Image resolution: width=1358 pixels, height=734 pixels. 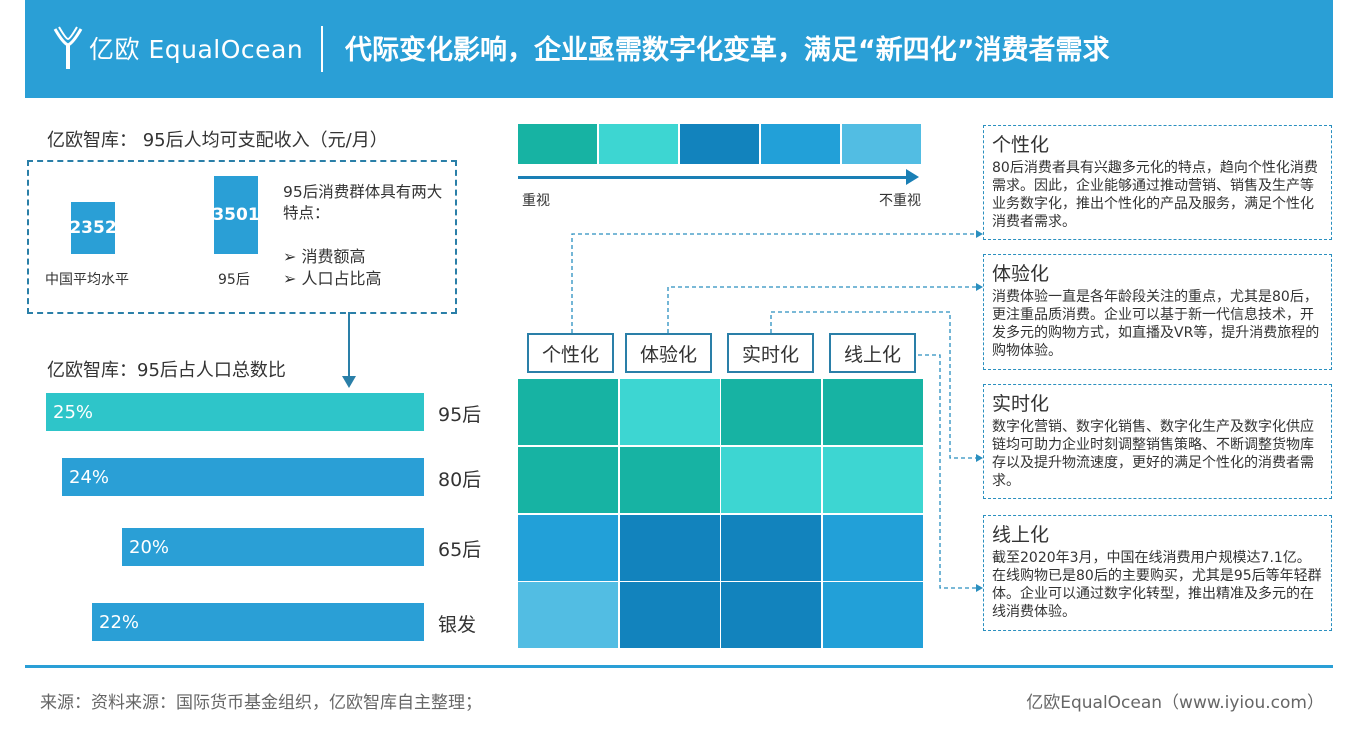 I want to click on scale-arrow-icon, so click(x=912, y=177).